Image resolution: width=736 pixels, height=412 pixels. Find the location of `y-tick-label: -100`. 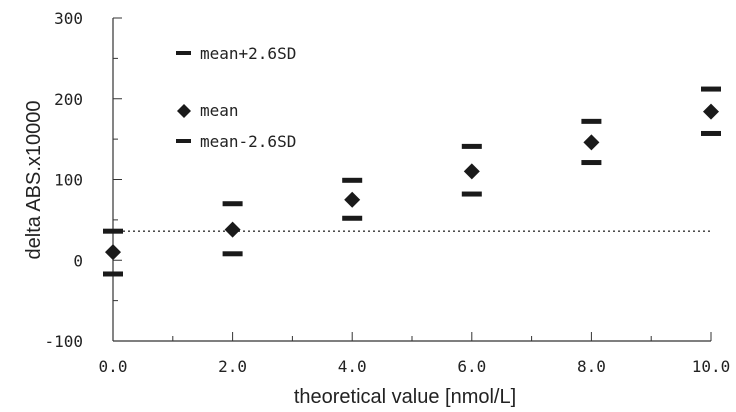

y-tick-label: -100 is located at coordinates (63, 341).